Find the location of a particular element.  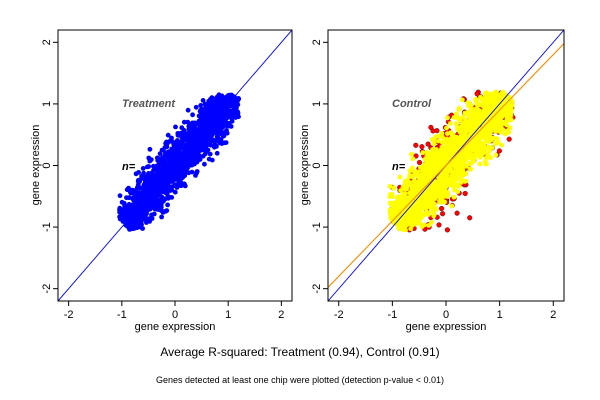

treatment-points is located at coordinates (179, 162).